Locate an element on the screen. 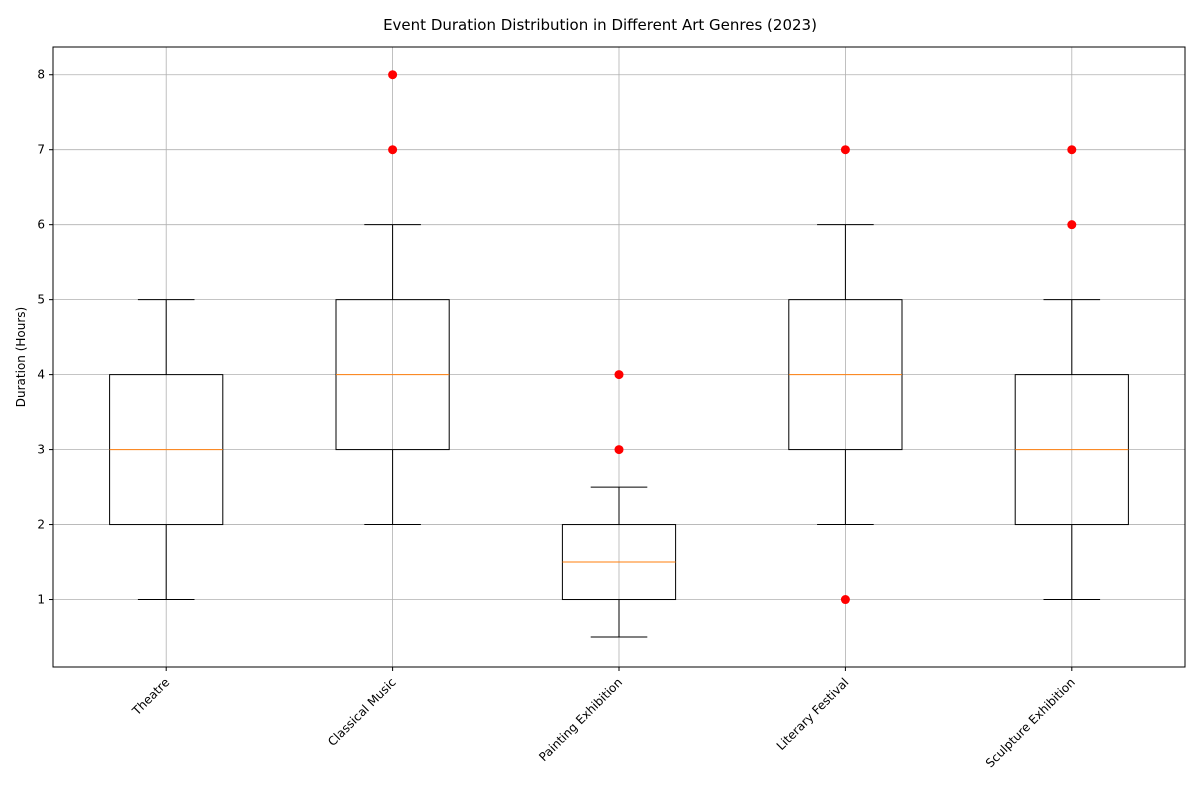 The image size is (1200, 800). y-axis-label: Duration (Hours) is located at coordinates (21, 357).